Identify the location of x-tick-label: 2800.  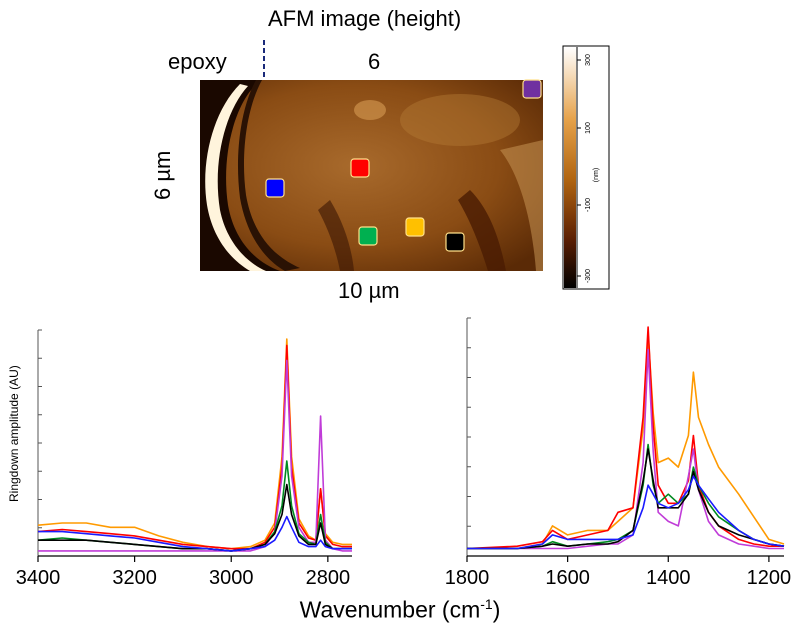
(328, 578).